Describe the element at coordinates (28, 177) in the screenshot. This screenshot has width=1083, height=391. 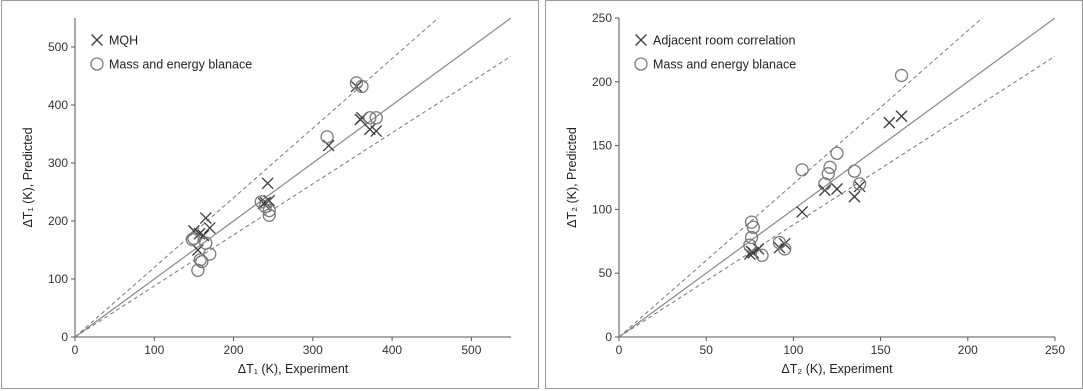
I see `chart0-y-axis-title: ΔT₁ (K), Predicted` at that location.